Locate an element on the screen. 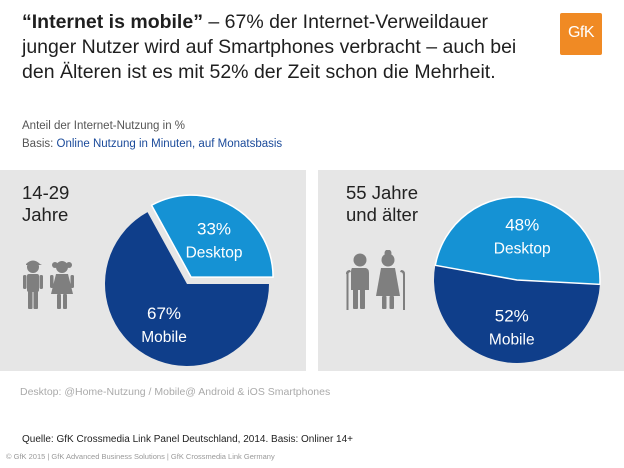  age-group-young-label: 14-29 Jahre is located at coordinates (45, 204).